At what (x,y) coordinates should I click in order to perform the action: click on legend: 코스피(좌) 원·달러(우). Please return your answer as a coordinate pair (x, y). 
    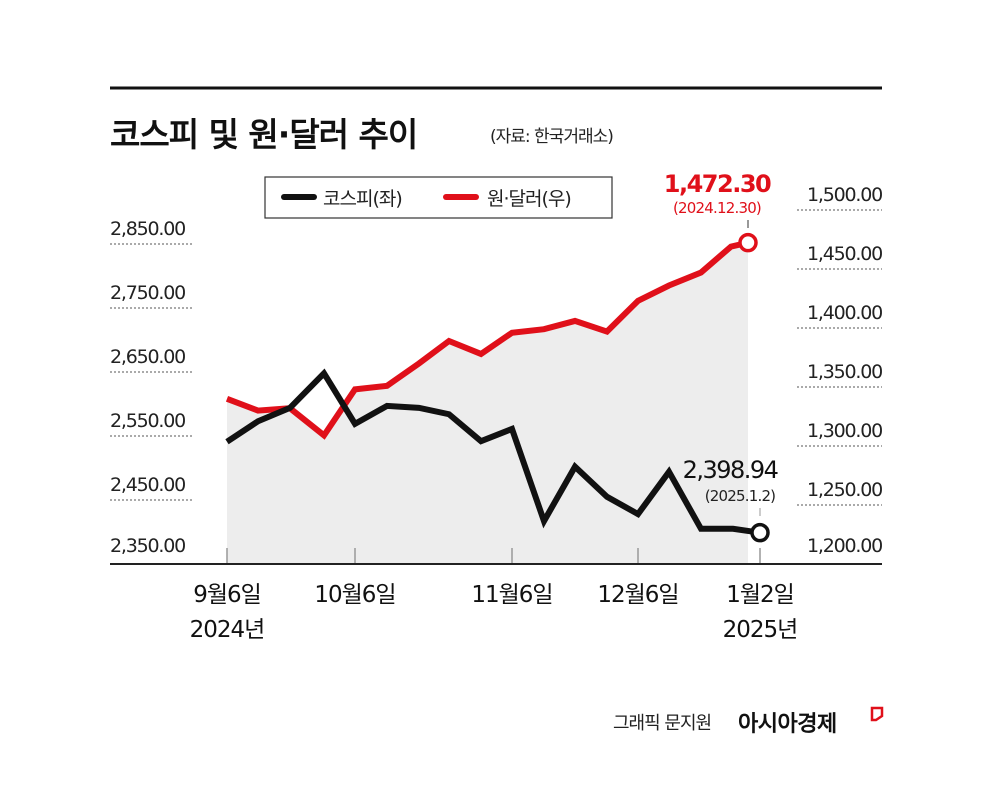
    Looking at the image, I should click on (438, 197).